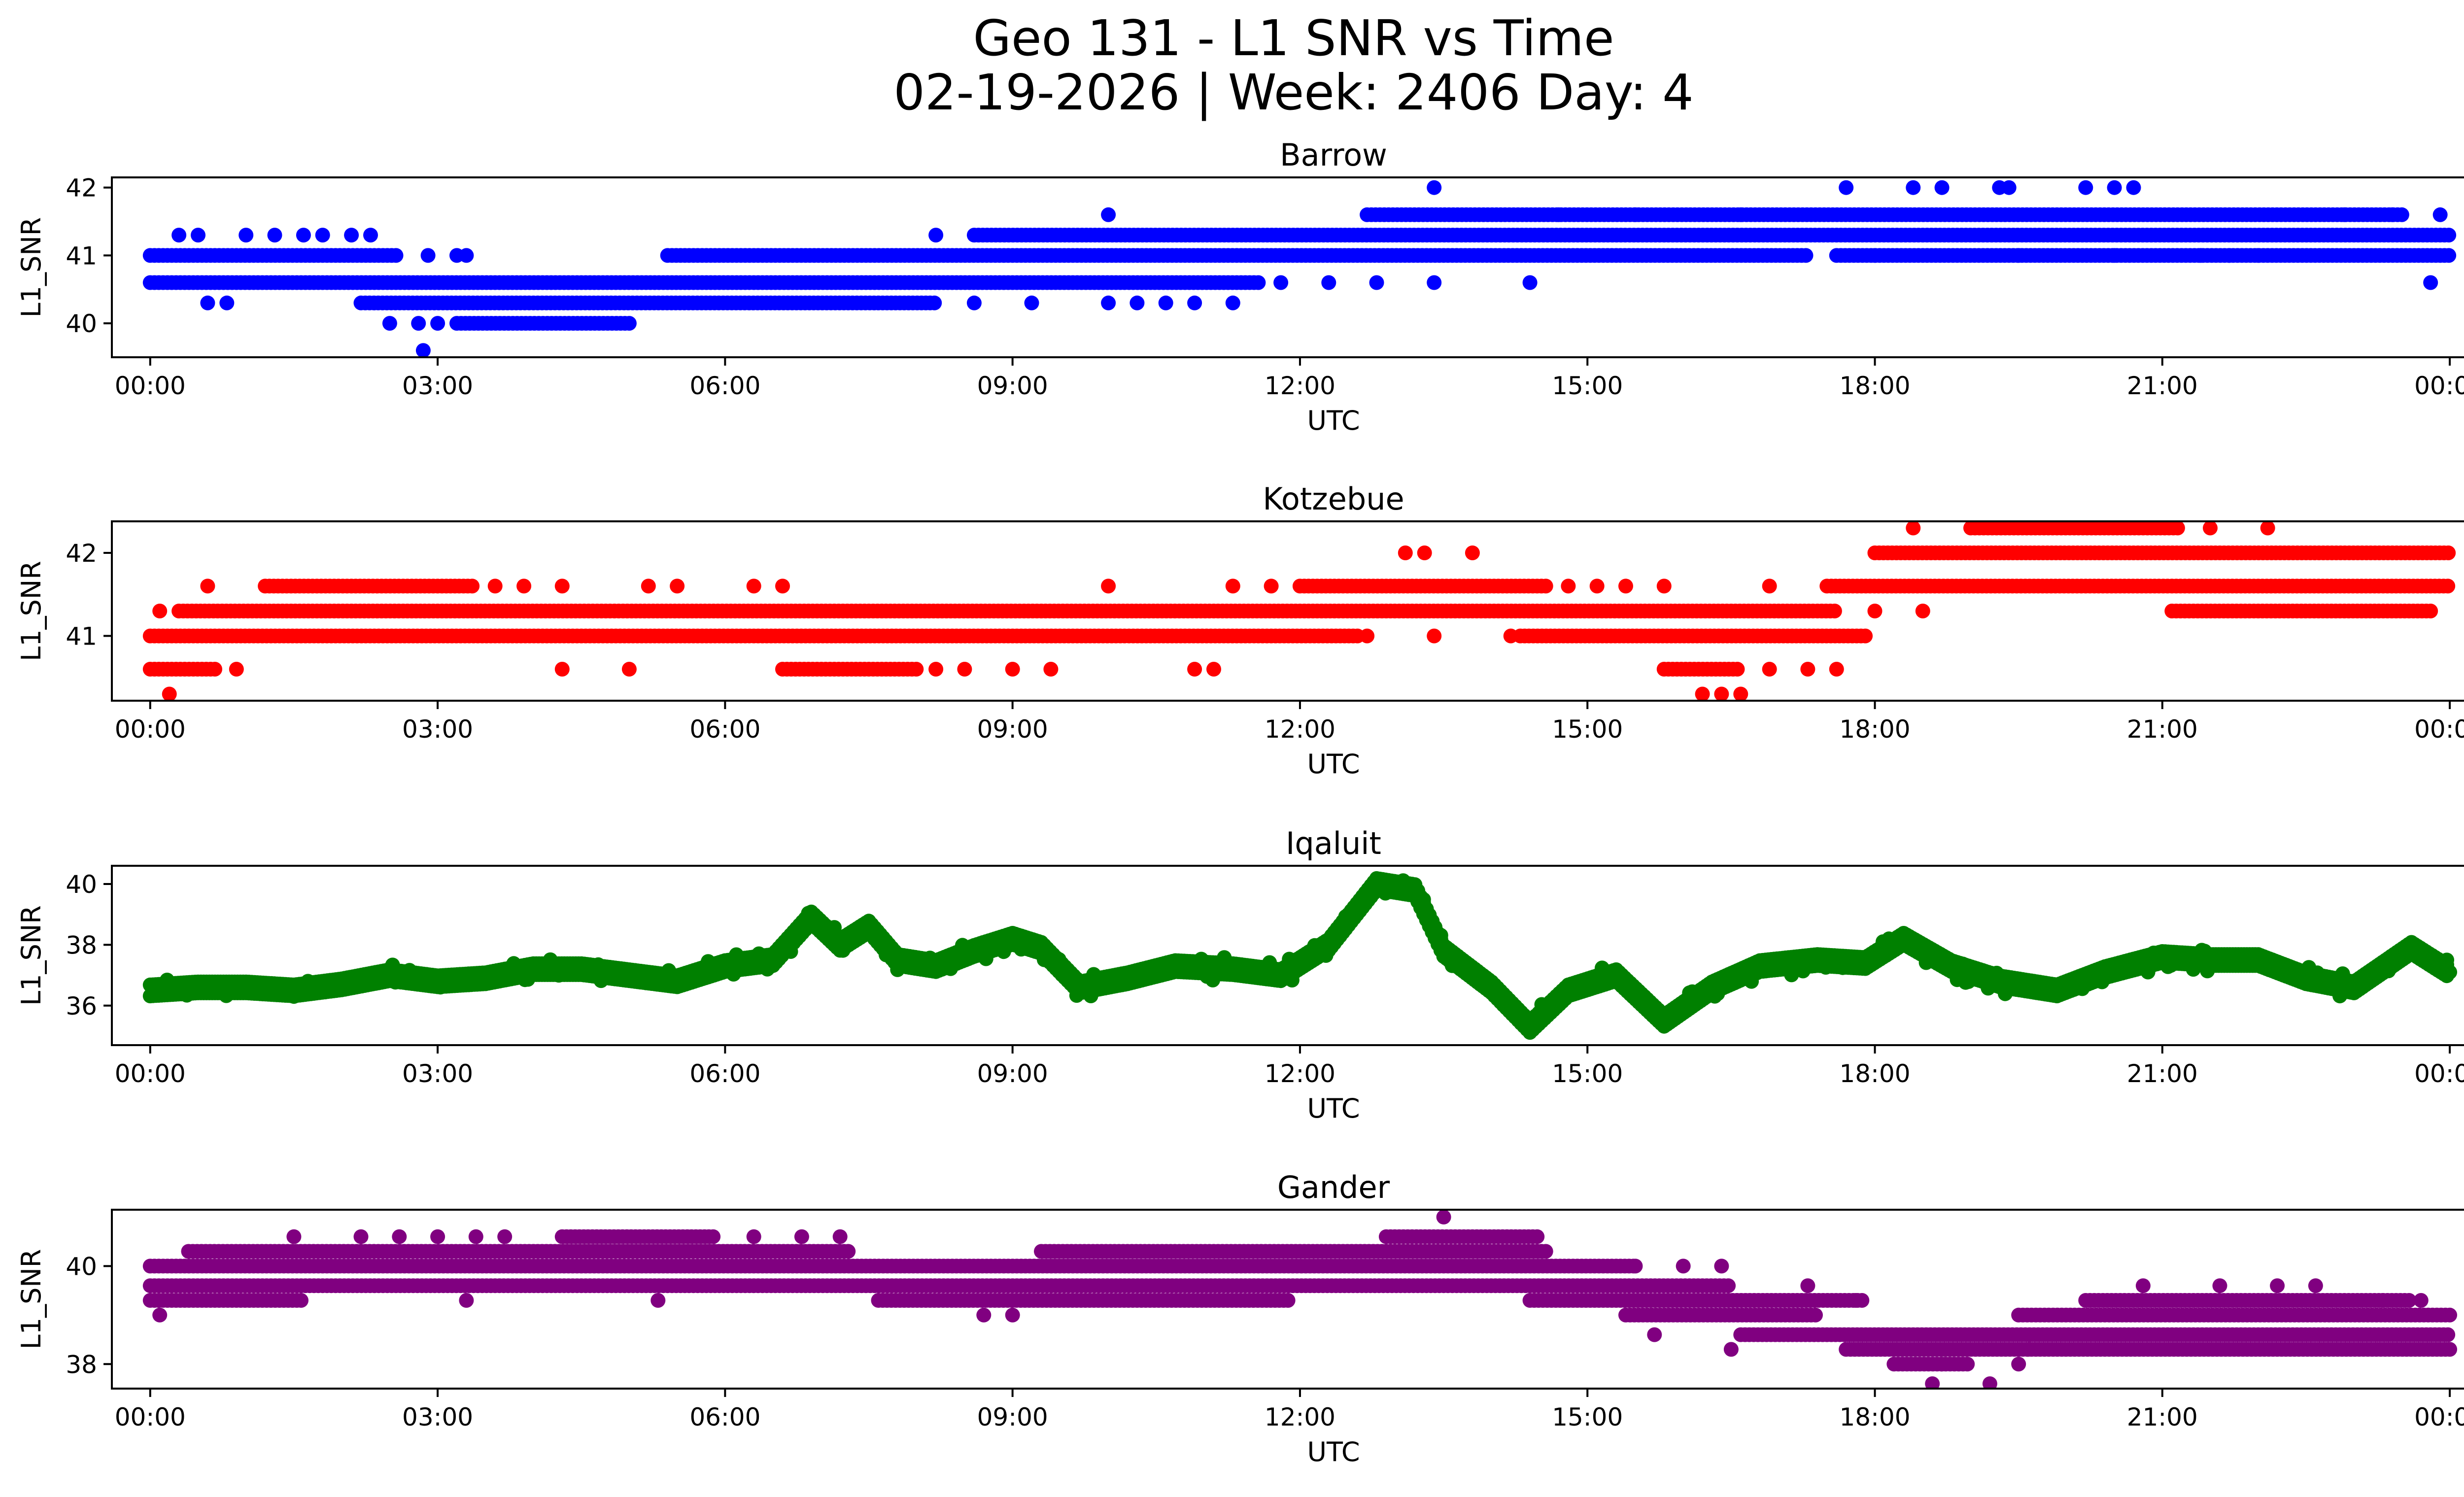  Describe the element at coordinates (1300, 1300) in the screenshot. I see `series-markers` at that location.